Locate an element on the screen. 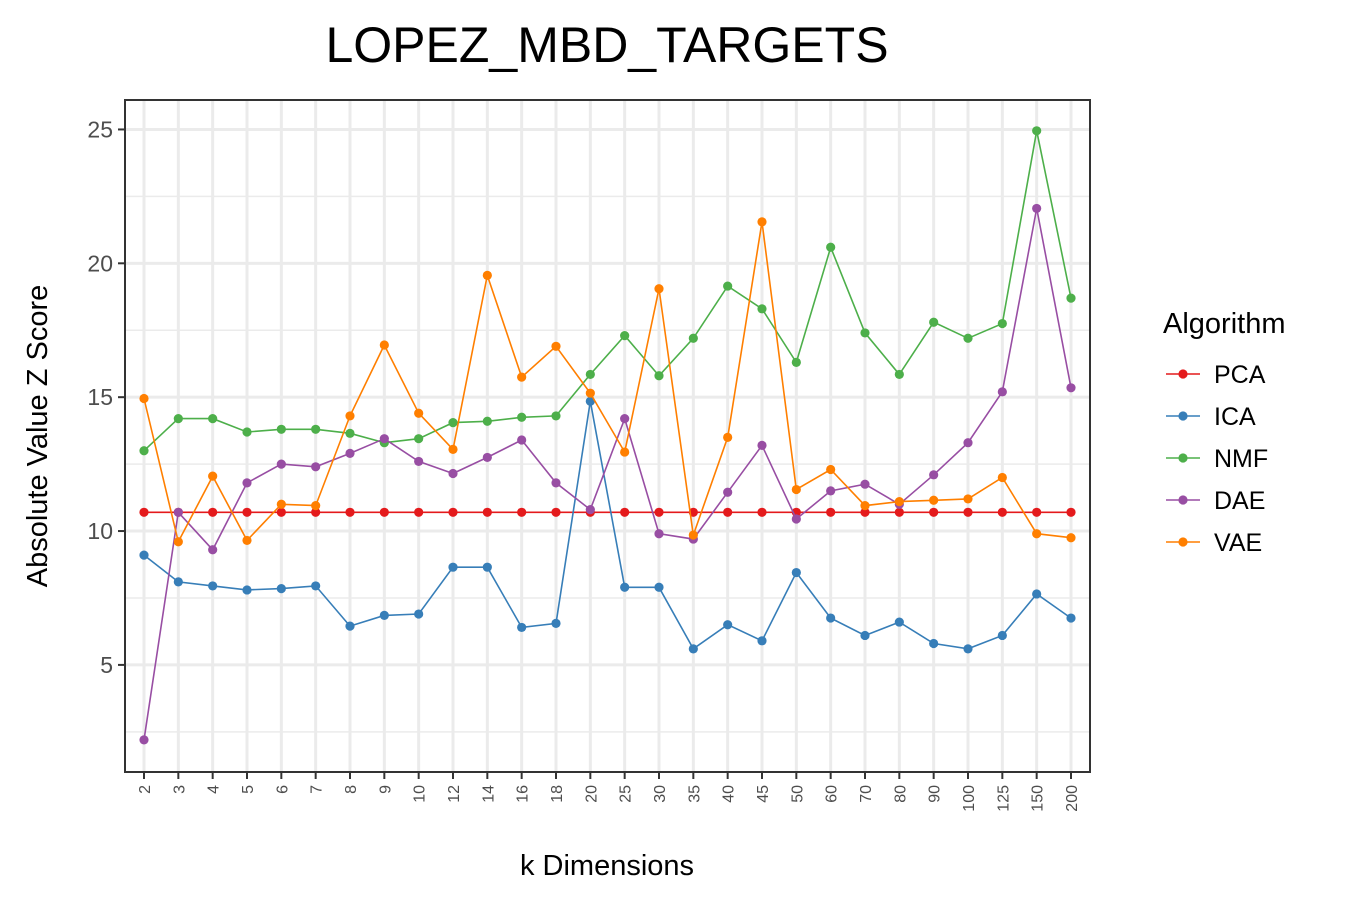  legend-label: DAE is located at coordinates (1239, 501).